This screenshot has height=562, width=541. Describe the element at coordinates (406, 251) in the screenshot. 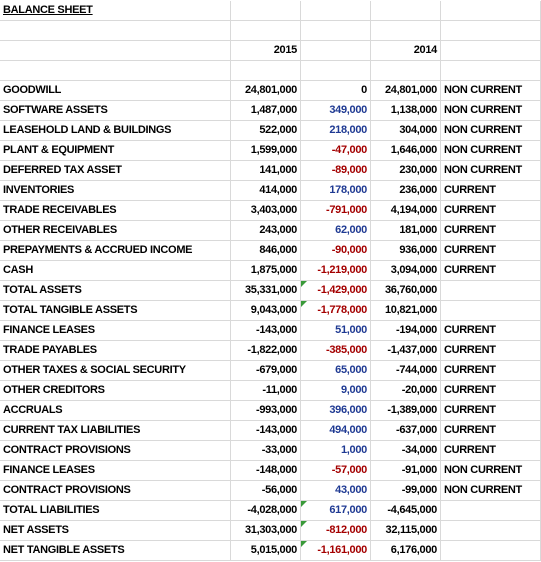

I see `value-2014: 936,000` at that location.